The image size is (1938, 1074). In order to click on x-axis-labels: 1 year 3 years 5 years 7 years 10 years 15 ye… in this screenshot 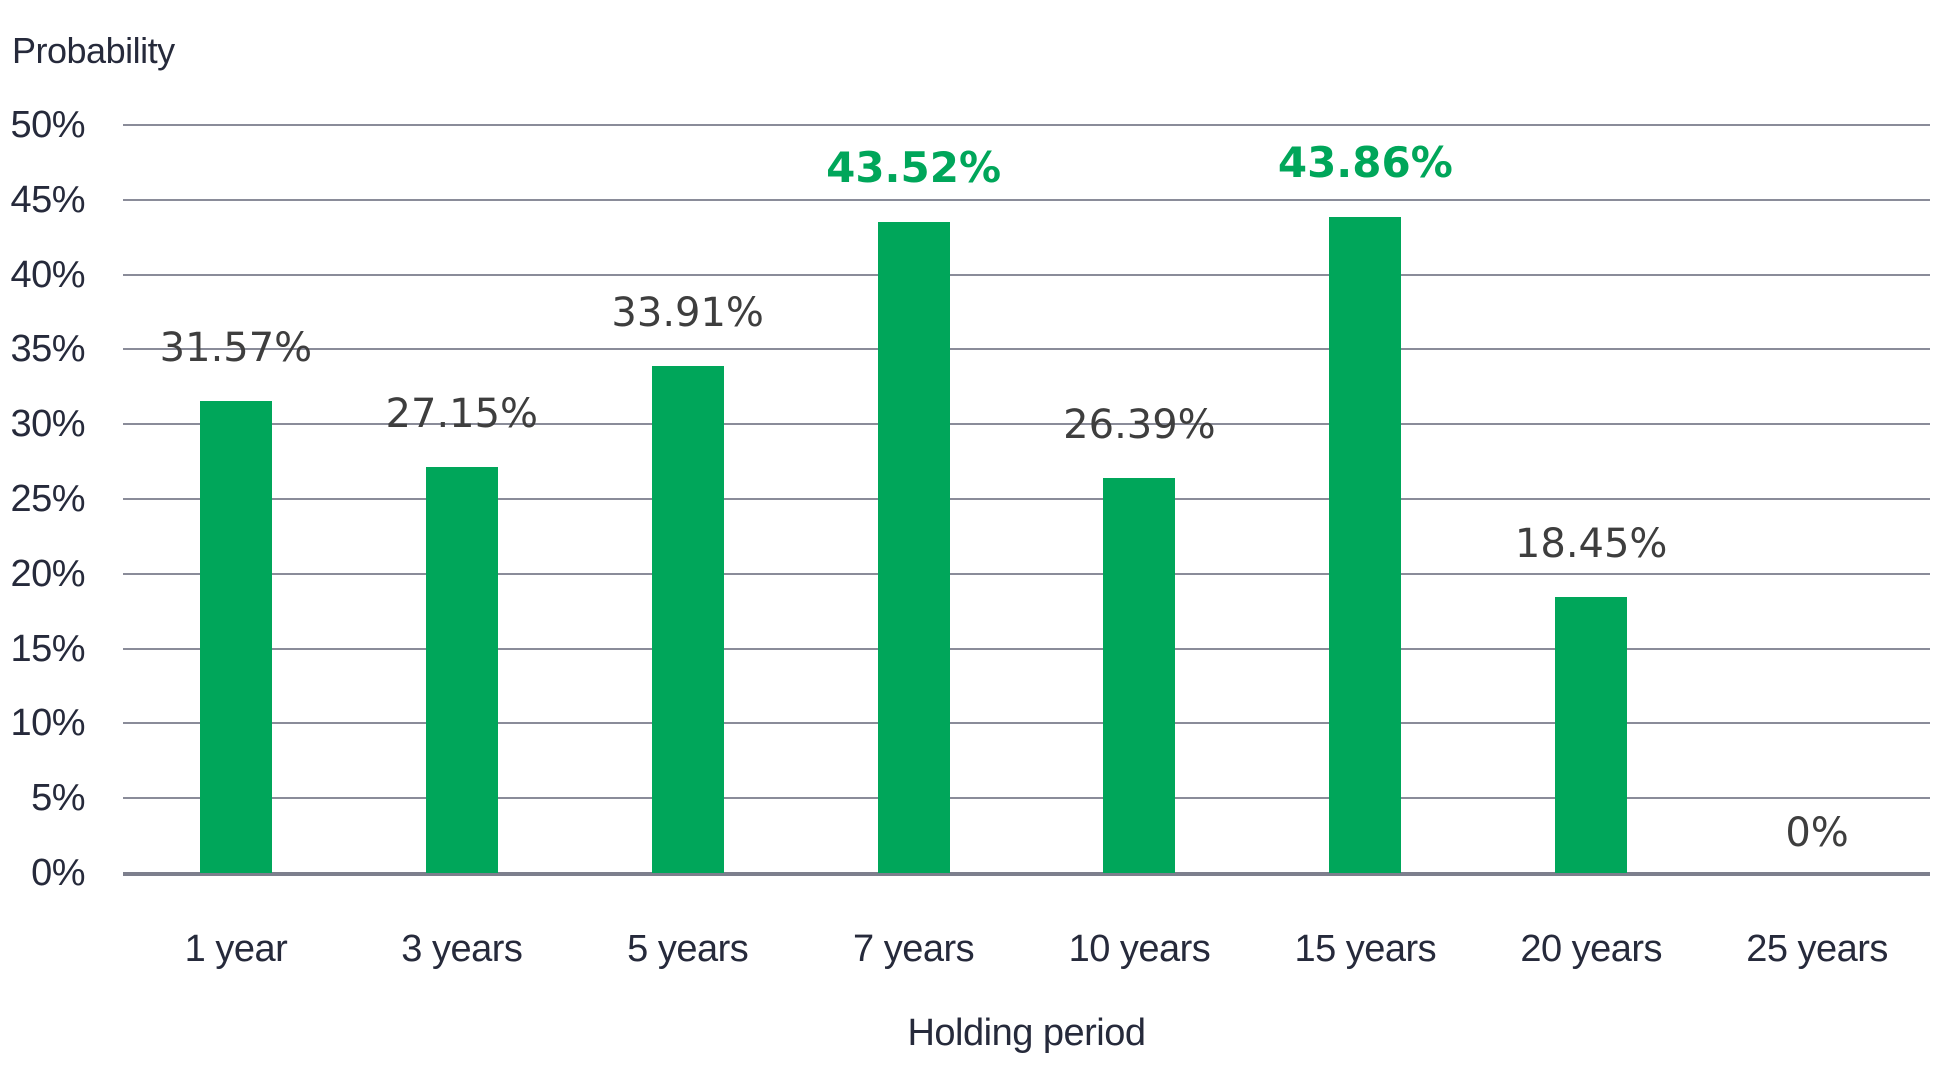, I will do `click(1026, 949)`.